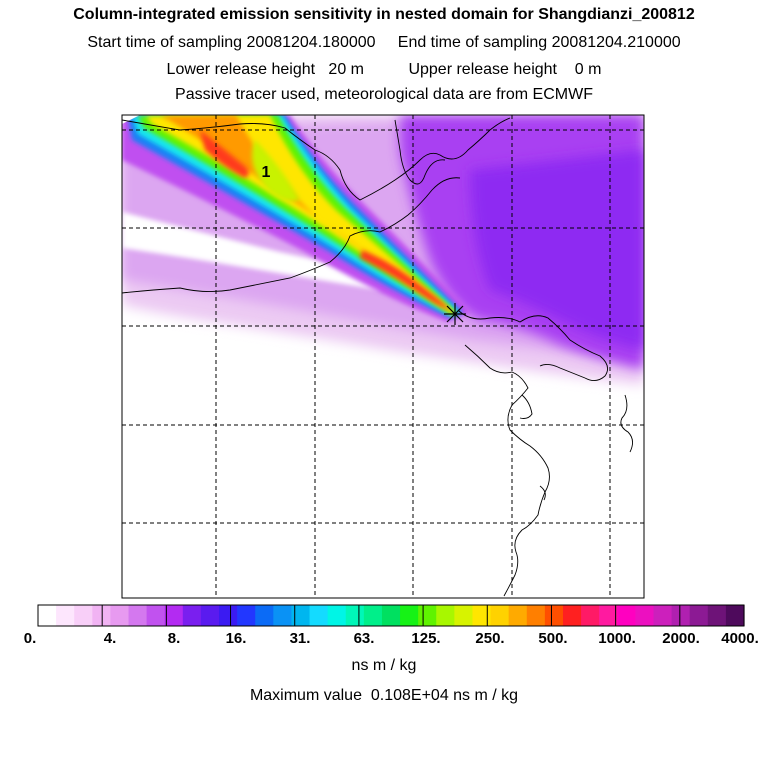  Describe the element at coordinates (490, 638) in the screenshot. I see `colorbar-tick-label: 250.` at that location.